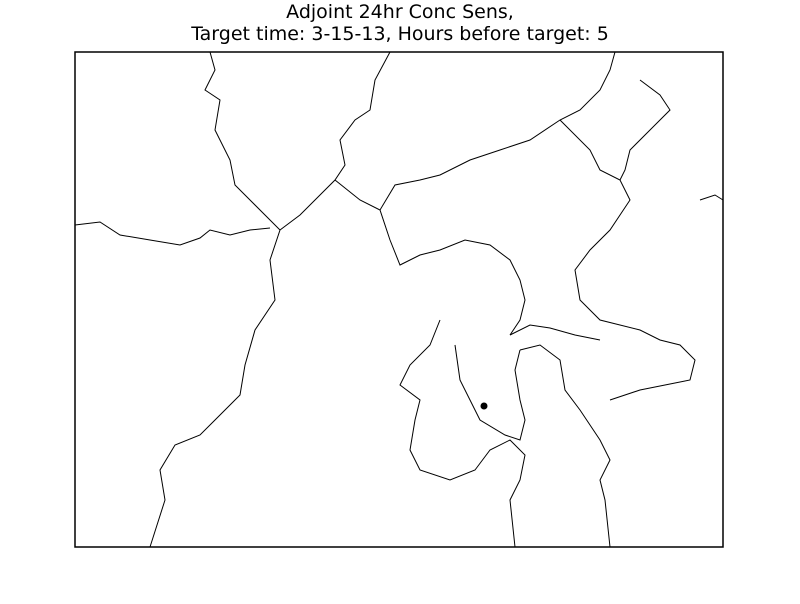 This screenshot has width=800, height=604. What do you see at coordinates (484, 406) in the screenshot?
I see `target-point` at bounding box center [484, 406].